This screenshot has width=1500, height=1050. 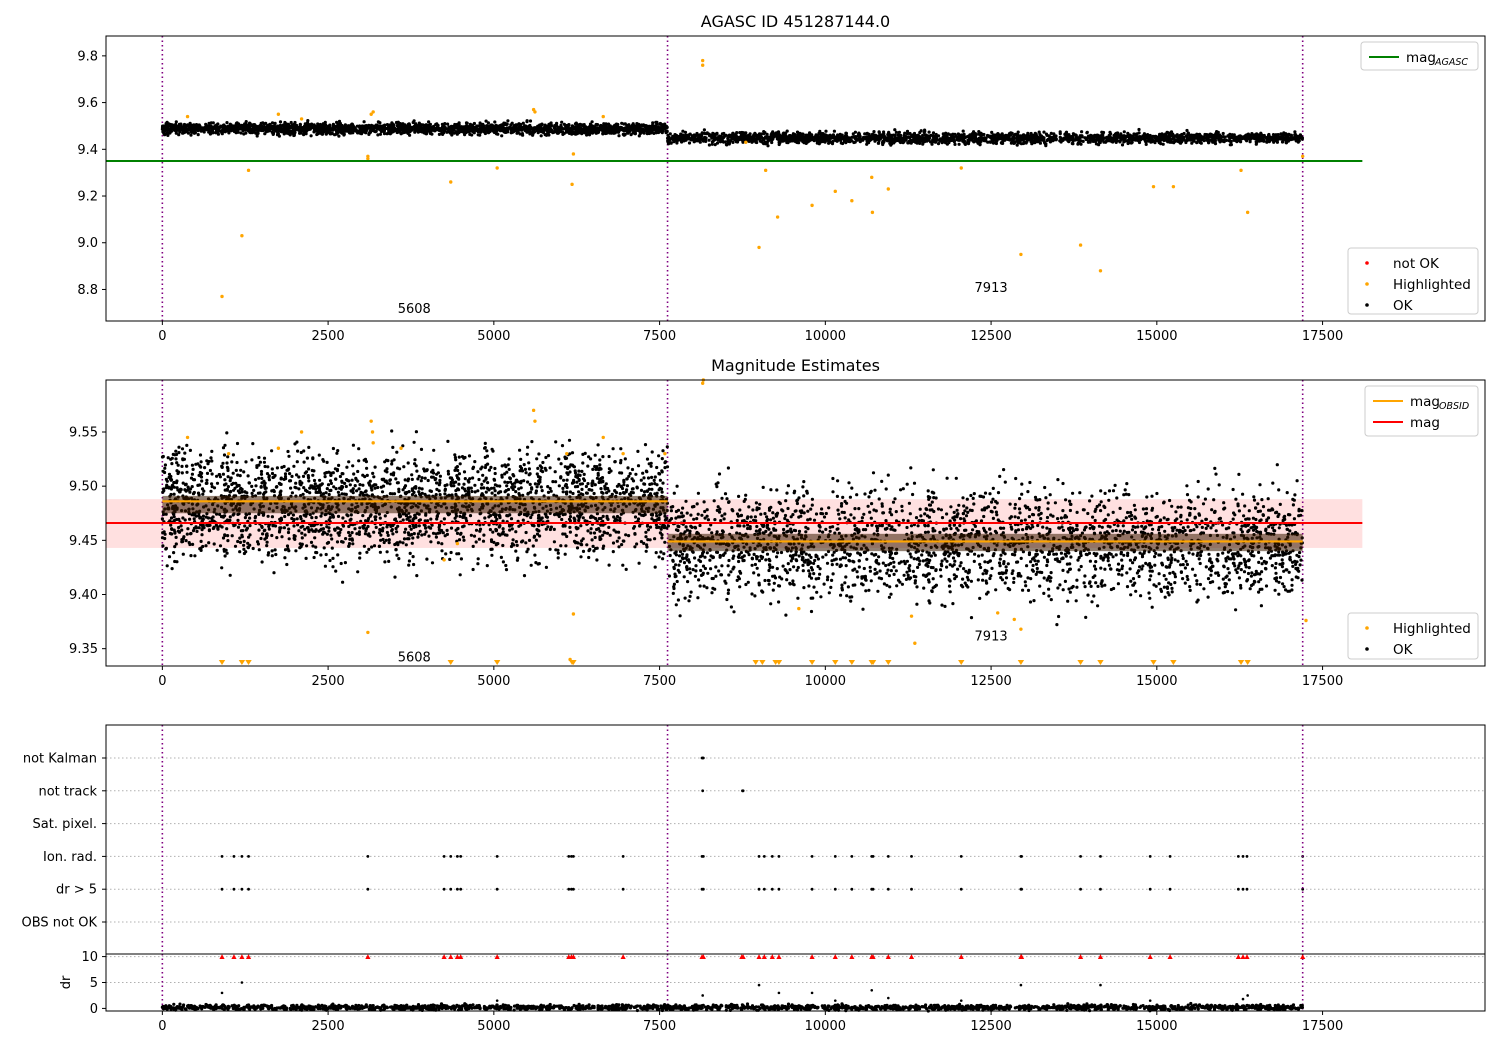 What do you see at coordinates (1403, 306) in the screenshot?
I see `legend-label: OK` at bounding box center [1403, 306].